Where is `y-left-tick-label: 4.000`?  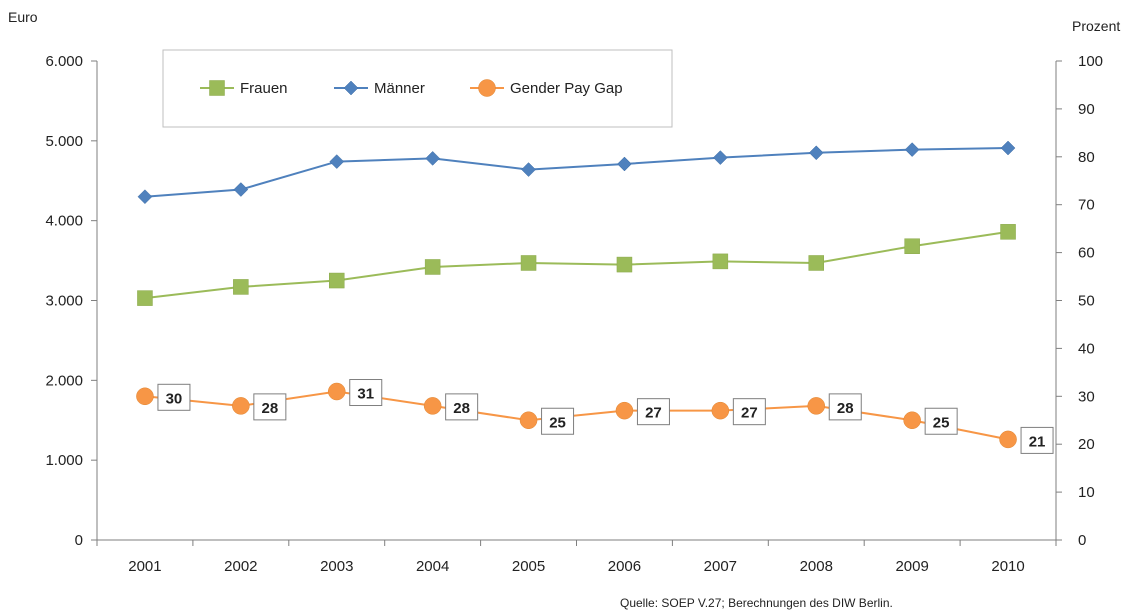 y-left-tick-label: 4.000 is located at coordinates (64, 221).